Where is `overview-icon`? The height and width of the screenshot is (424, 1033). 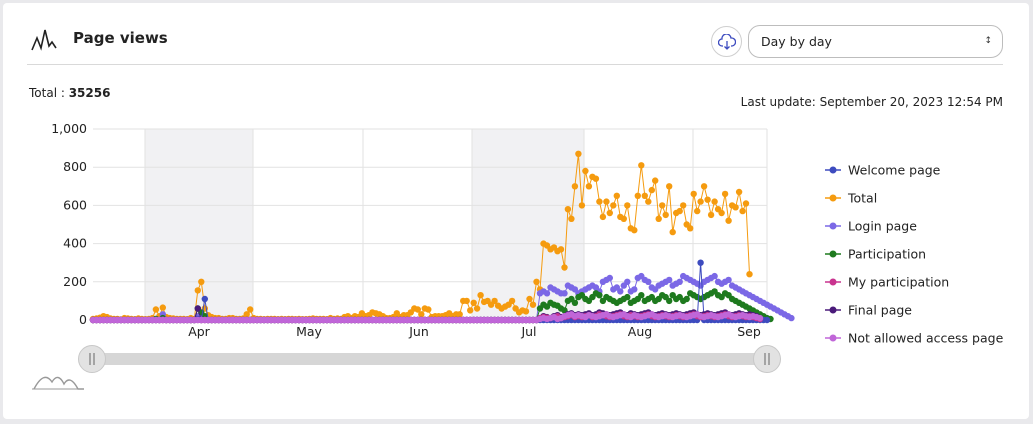
overview-icon is located at coordinates (58, 383).